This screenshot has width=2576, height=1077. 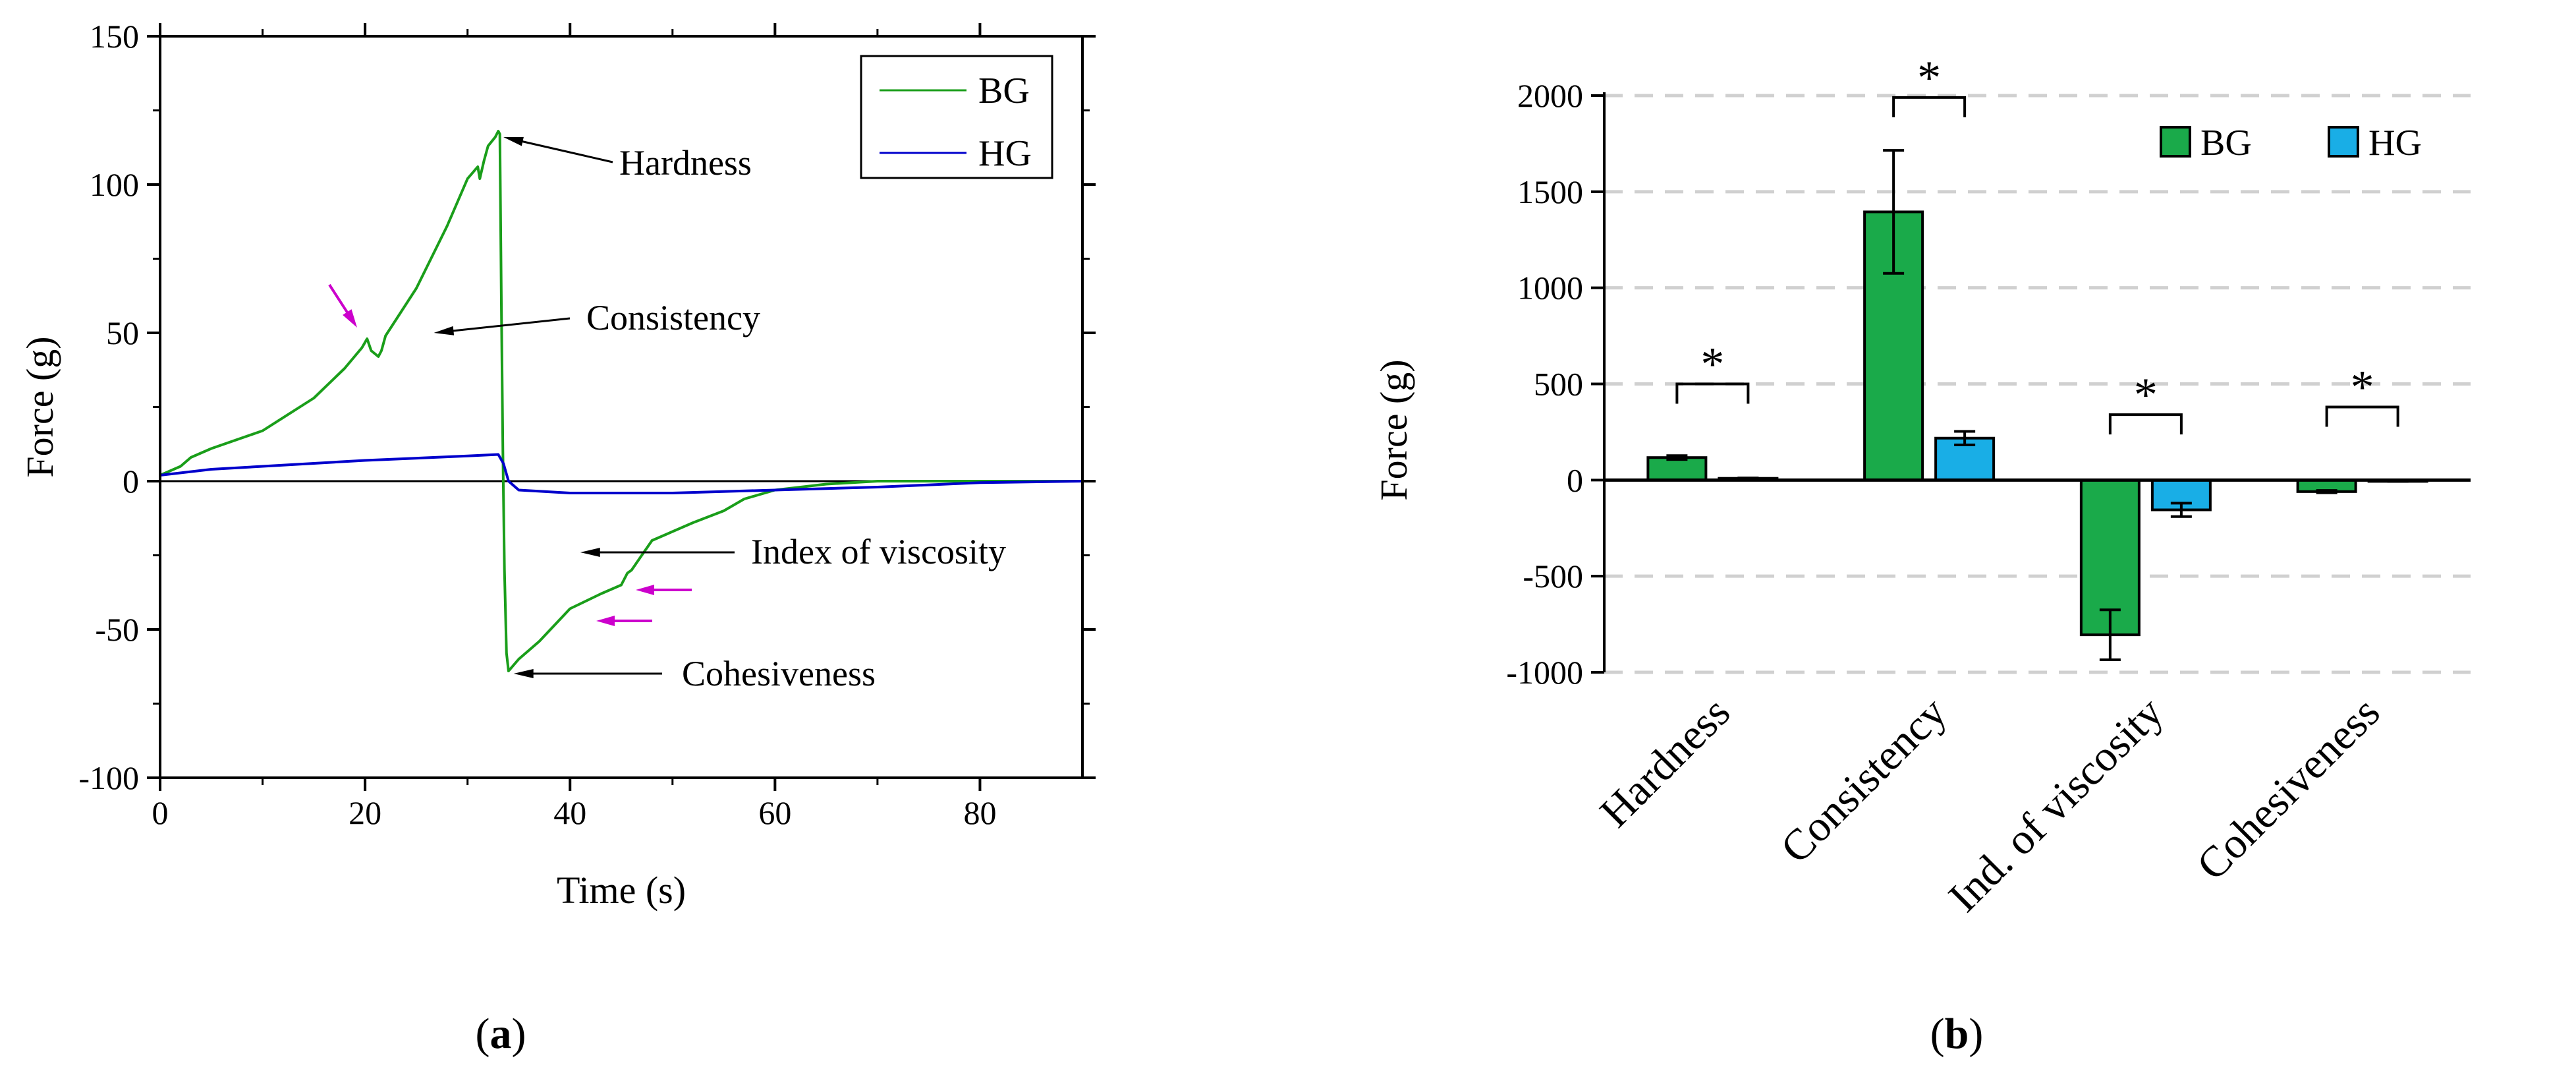 I want to click on annotation-consistency: Consistency, so click(x=673, y=317).